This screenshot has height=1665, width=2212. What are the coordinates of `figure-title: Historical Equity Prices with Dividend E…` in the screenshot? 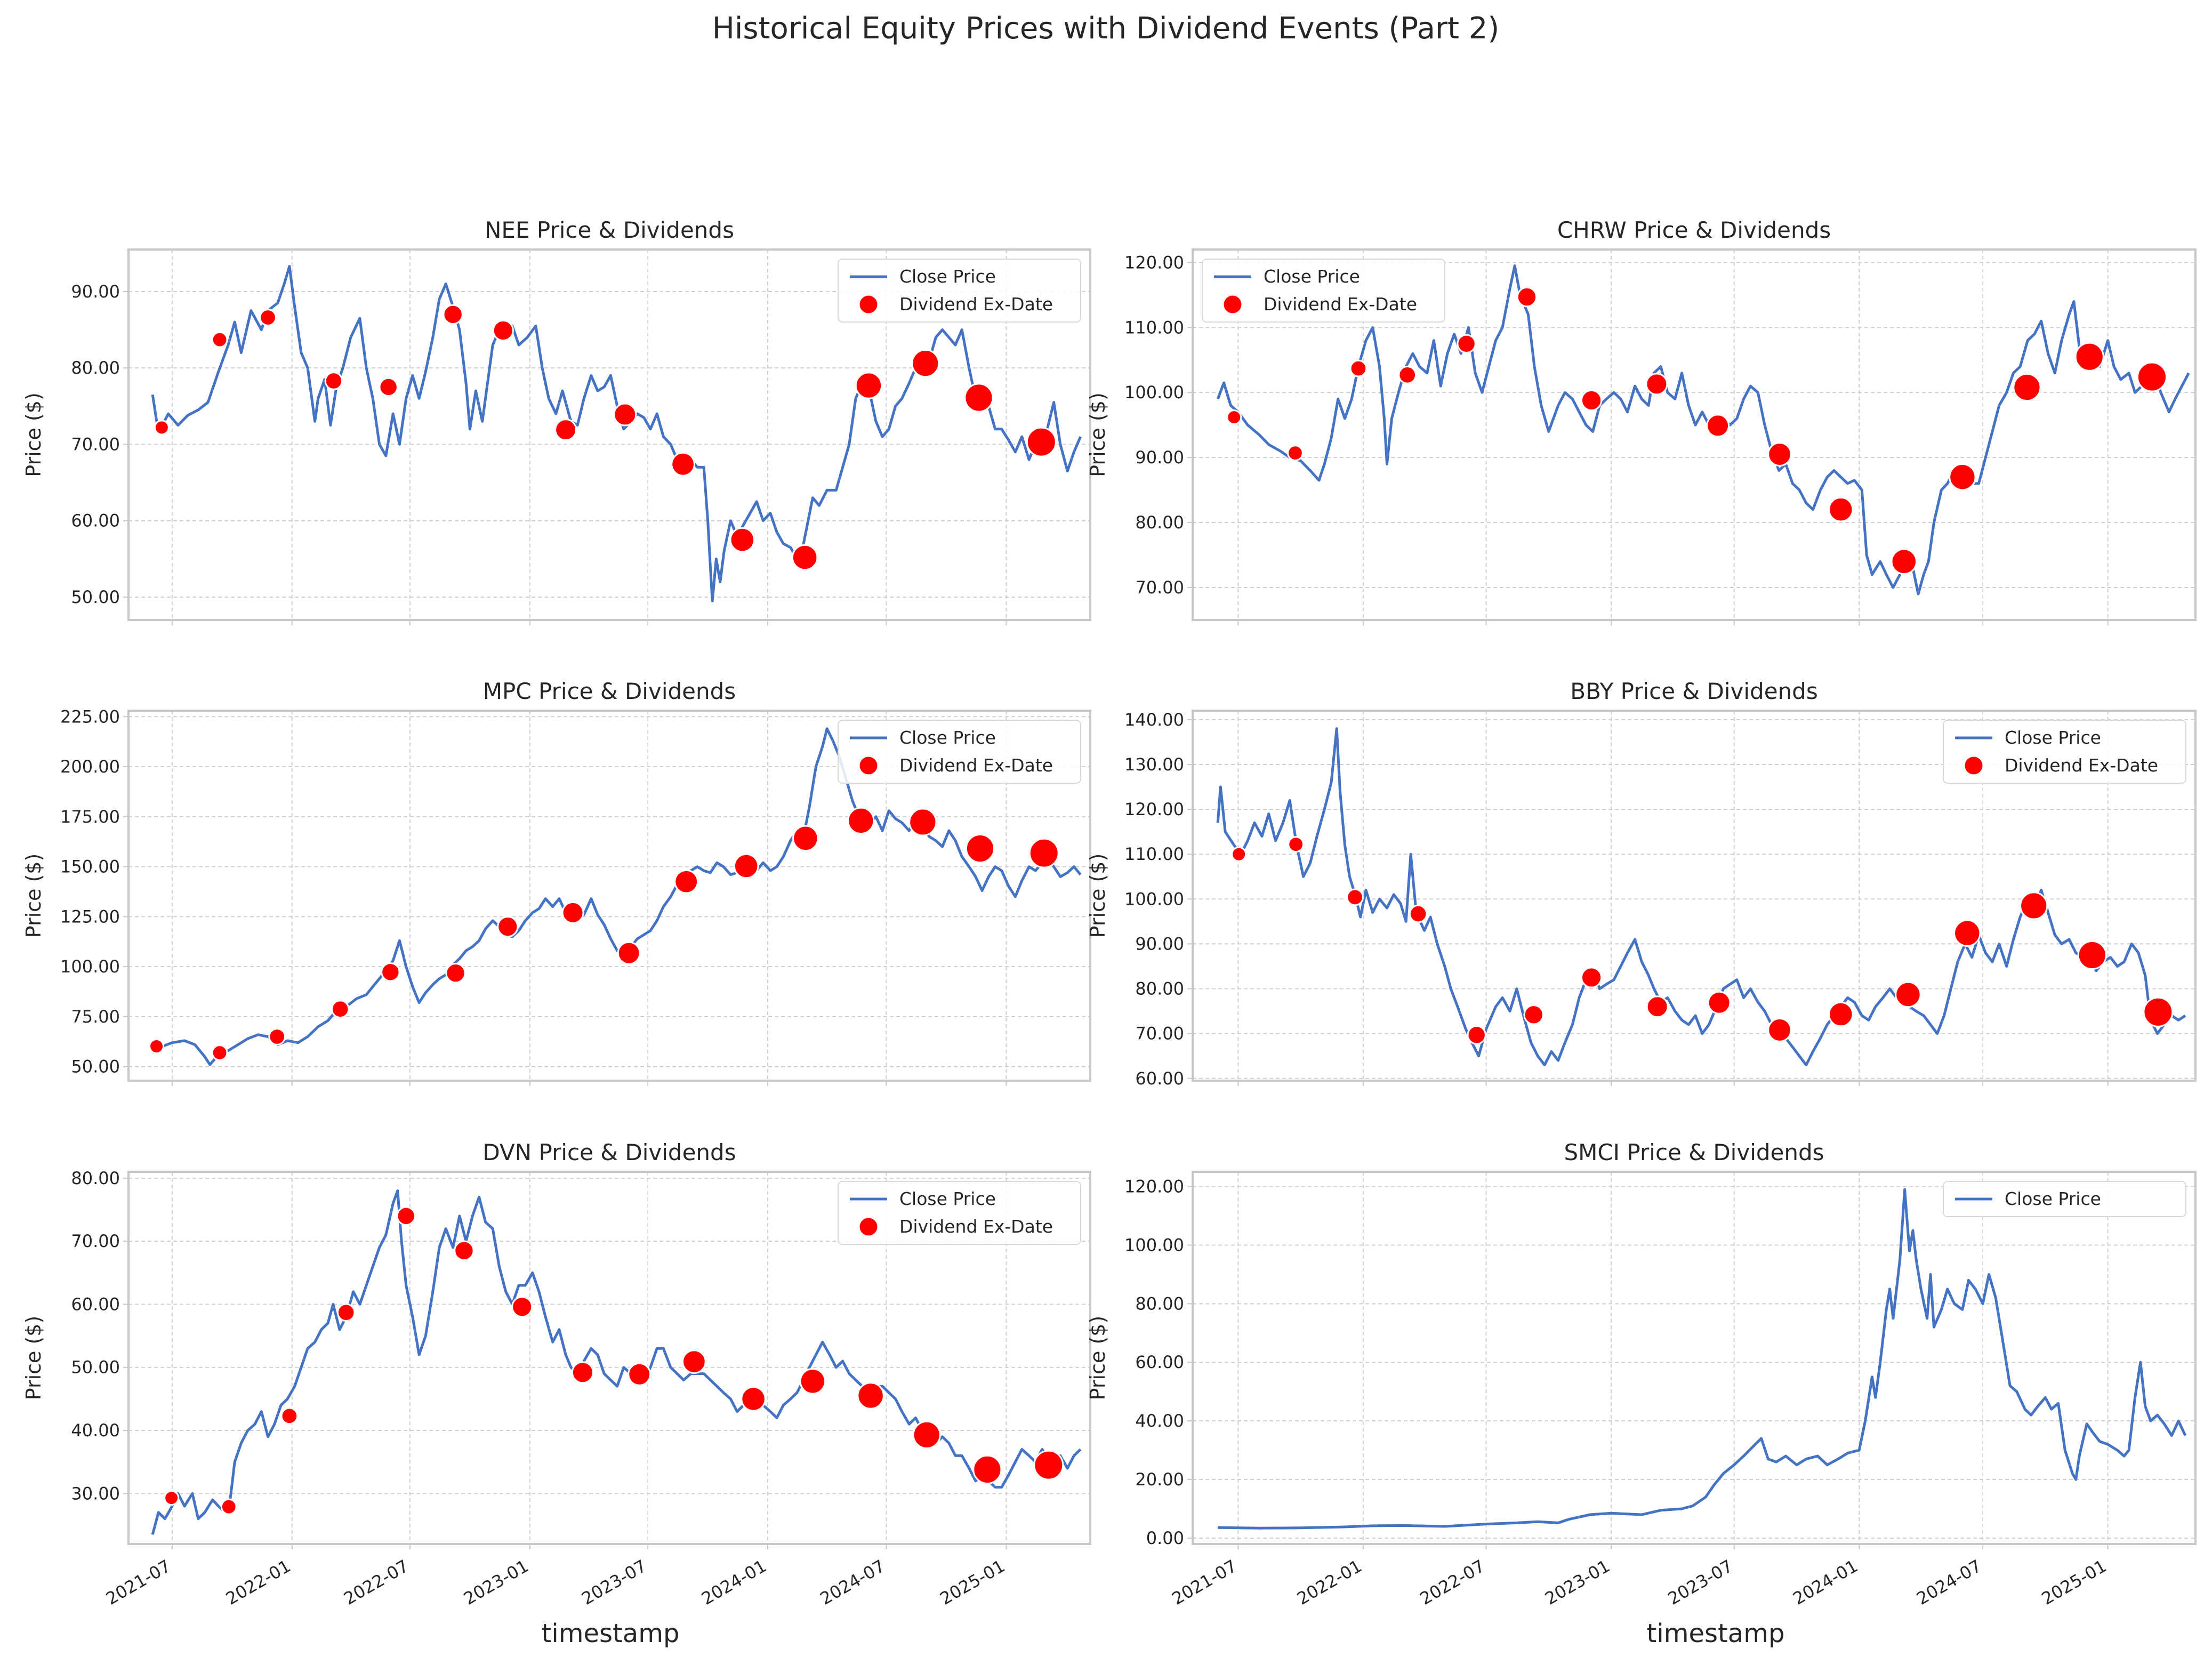 It's located at (1106, 28).